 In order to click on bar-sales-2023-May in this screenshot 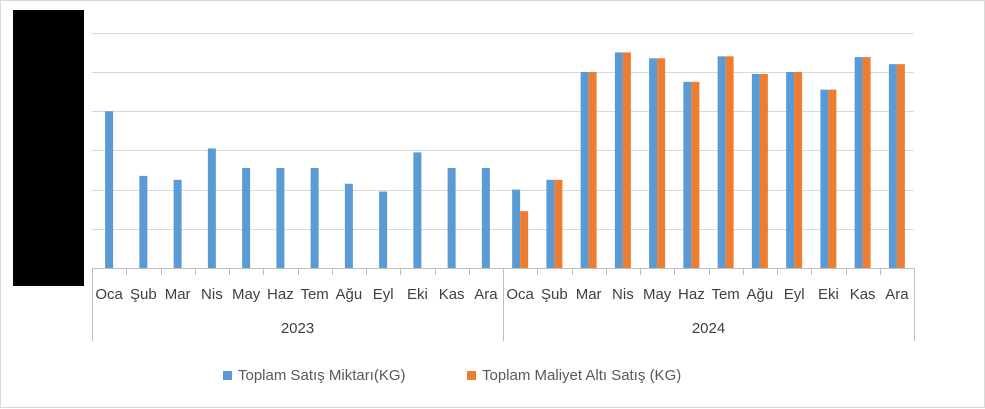, I will do `click(246, 218)`.